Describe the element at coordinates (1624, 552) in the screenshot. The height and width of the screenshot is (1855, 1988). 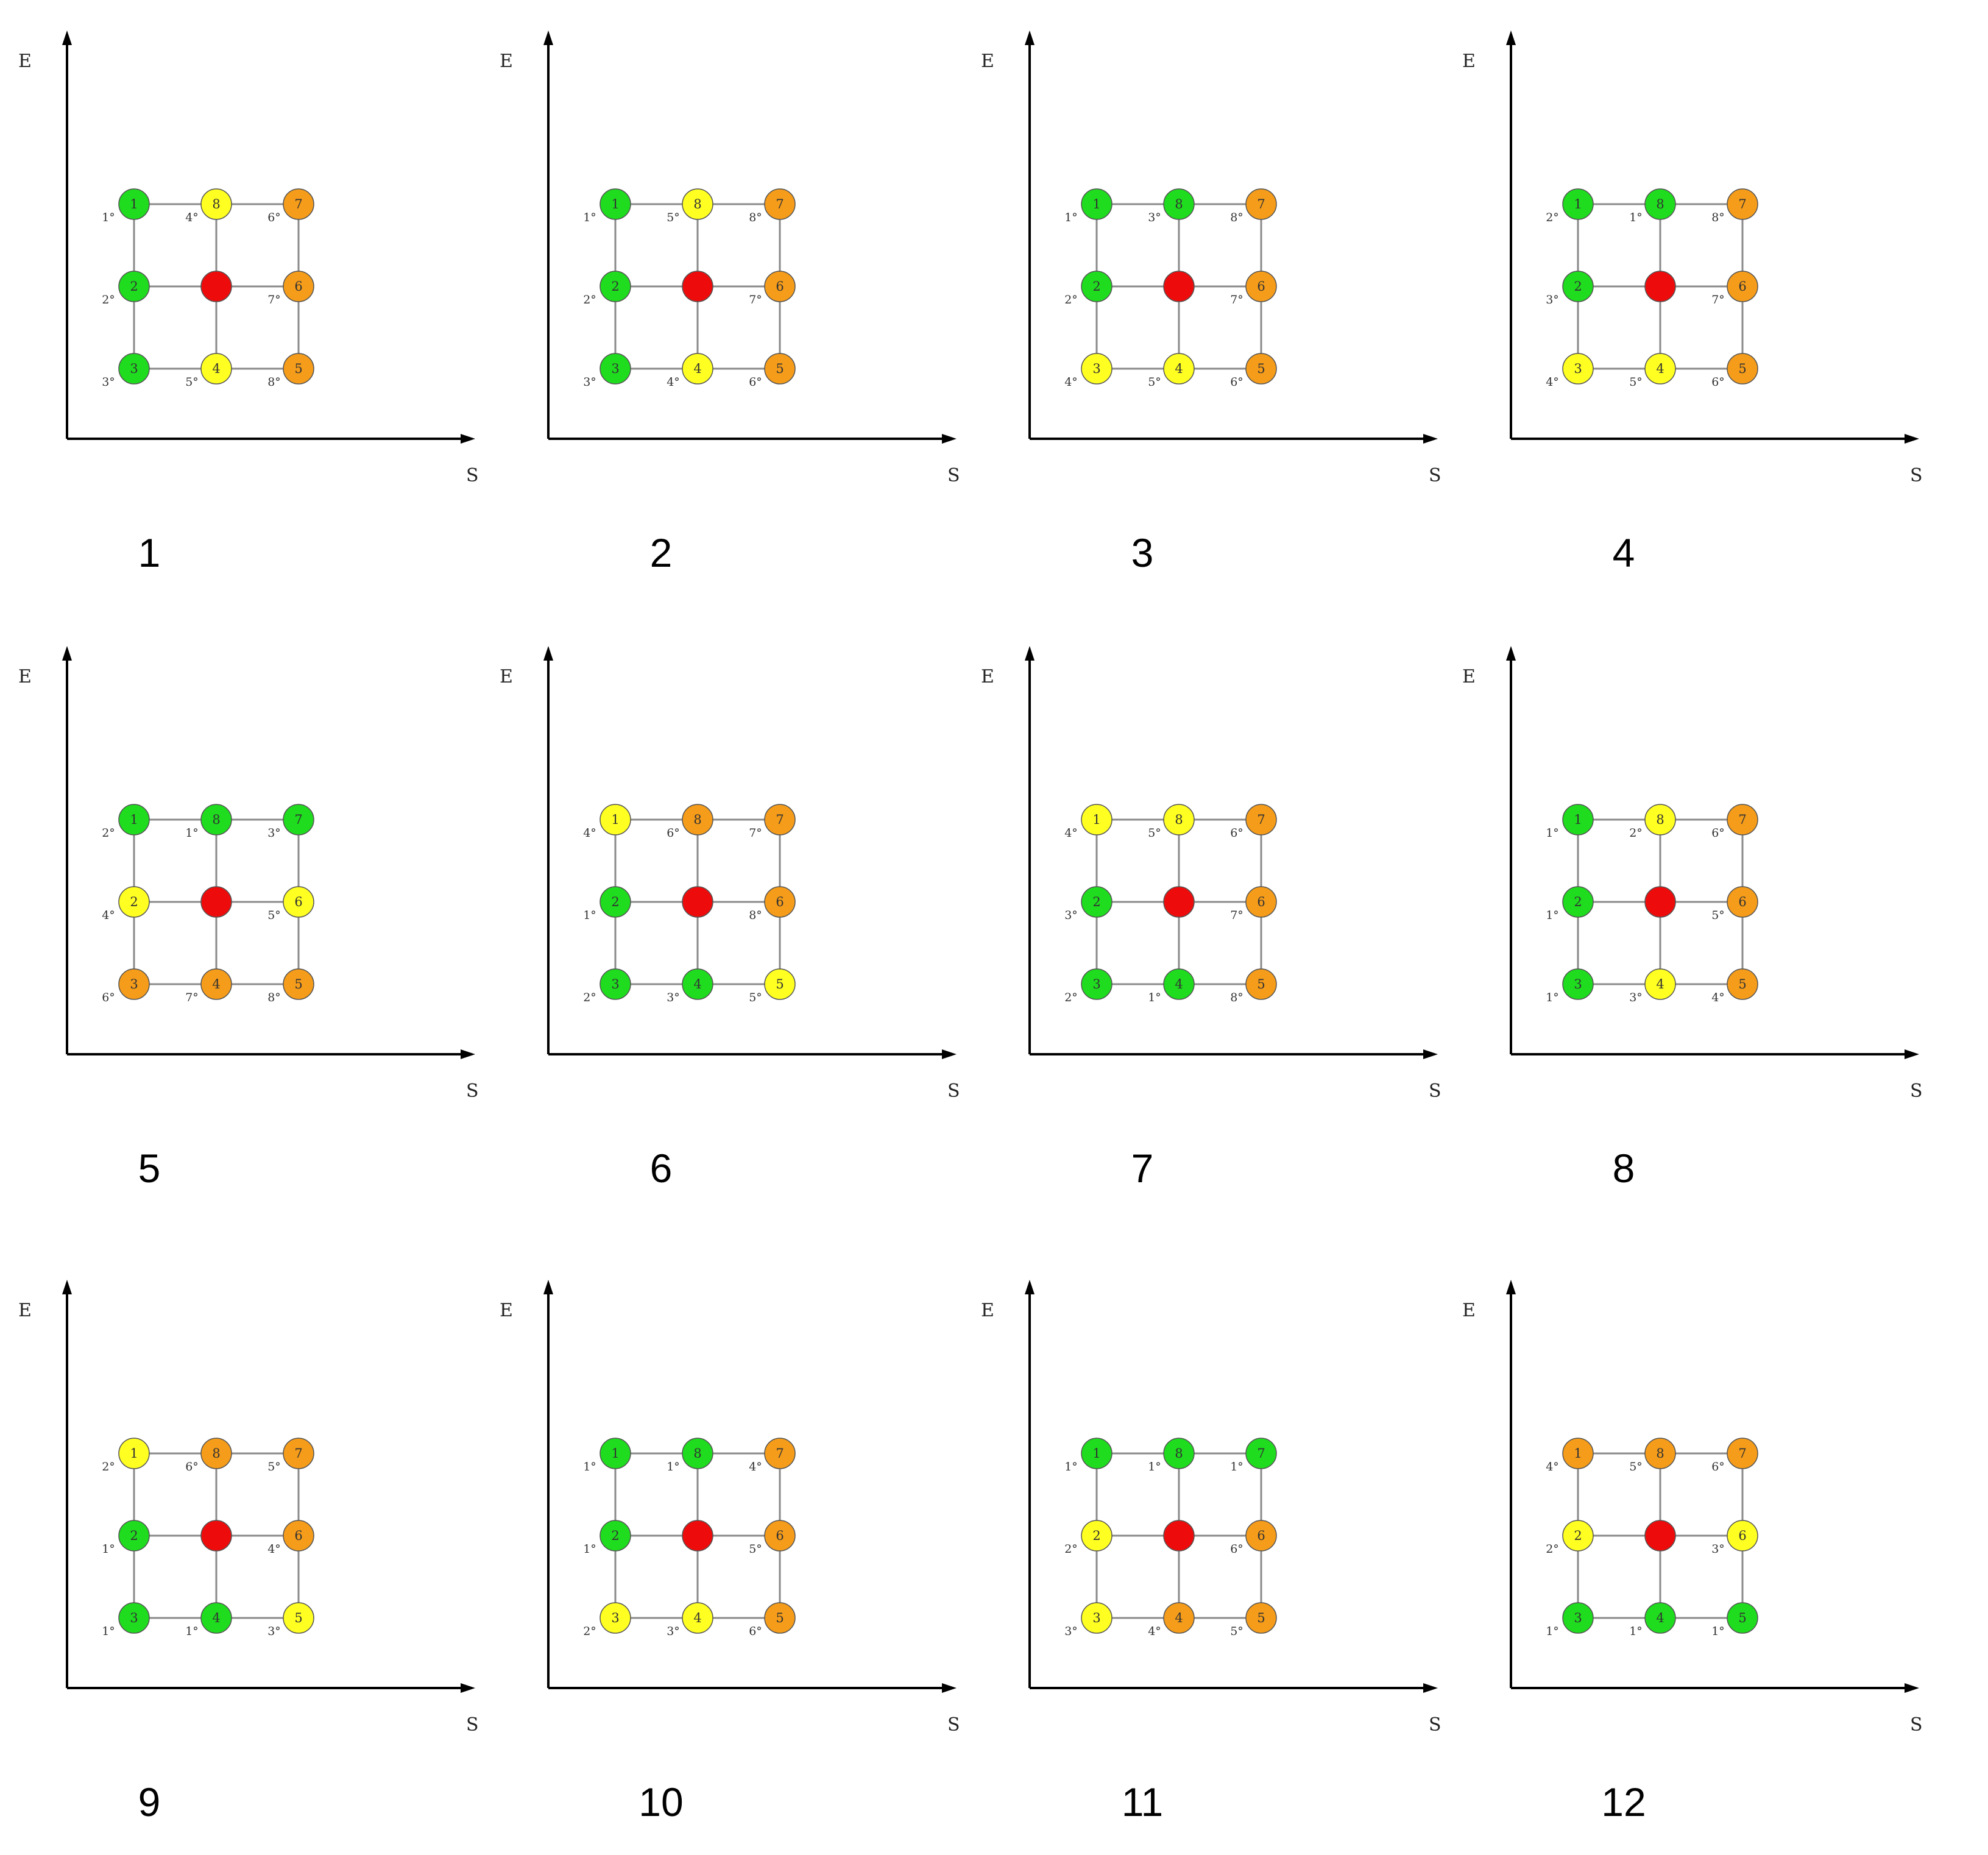
I see `panel-caption: 4` at that location.